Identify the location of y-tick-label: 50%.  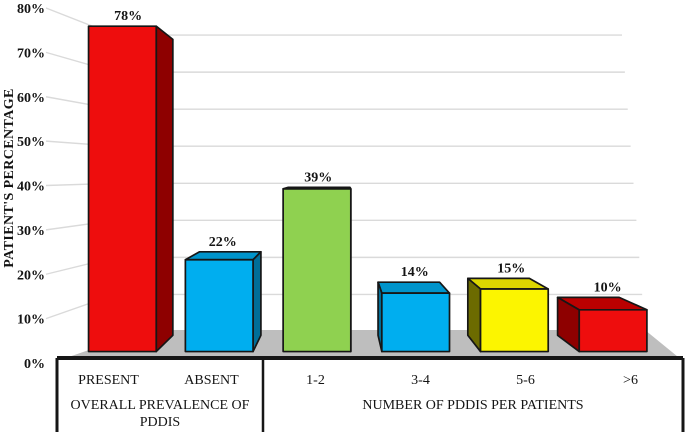
(31, 142).